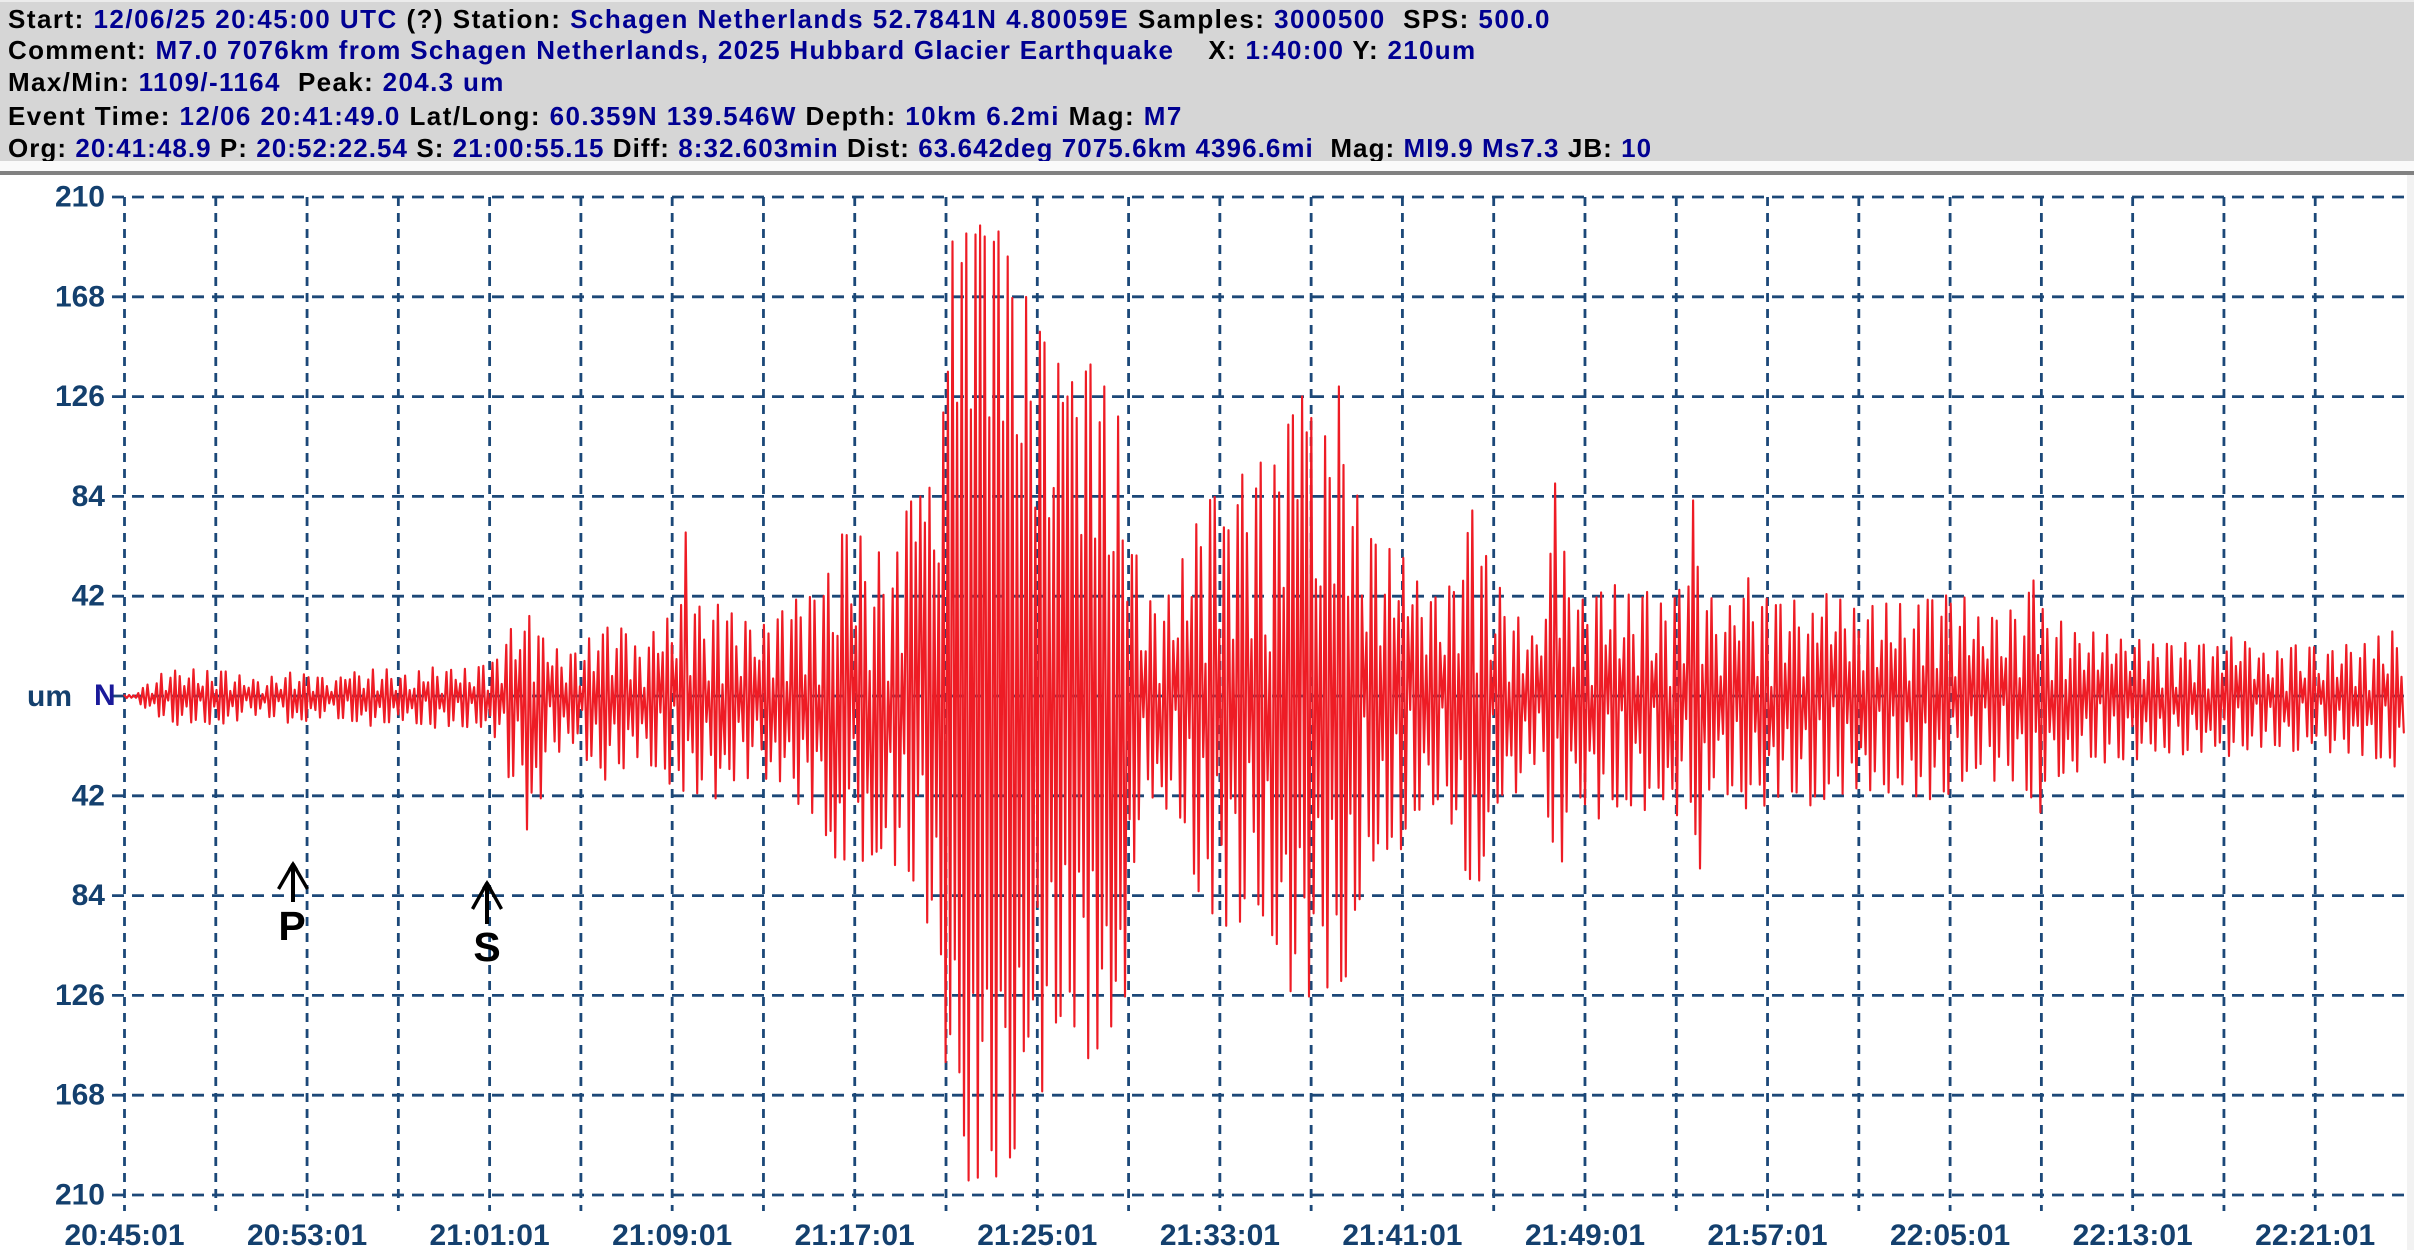 This screenshot has height=1250, width=2414. Describe the element at coordinates (486, 947) in the screenshot. I see `svg-text: S` at that location.